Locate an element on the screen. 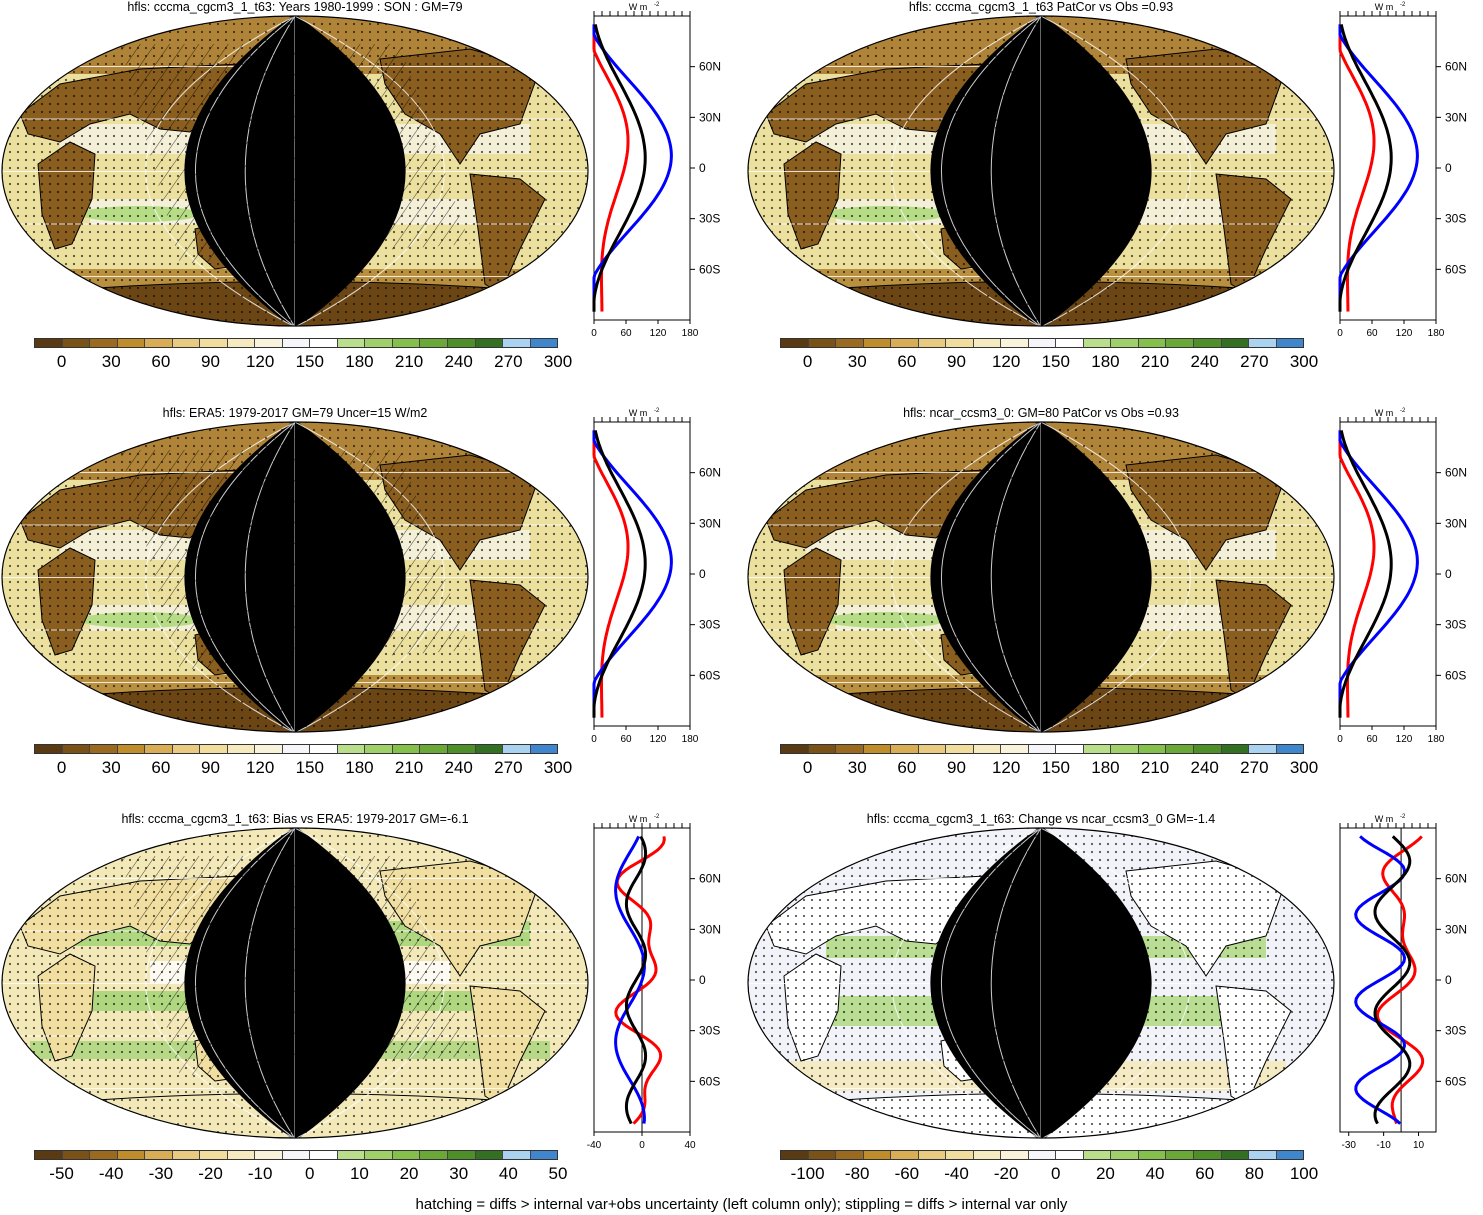 The width and height of the screenshot is (1483, 1215). colorbar-tick-label: -20 is located at coordinates (210, 1173).